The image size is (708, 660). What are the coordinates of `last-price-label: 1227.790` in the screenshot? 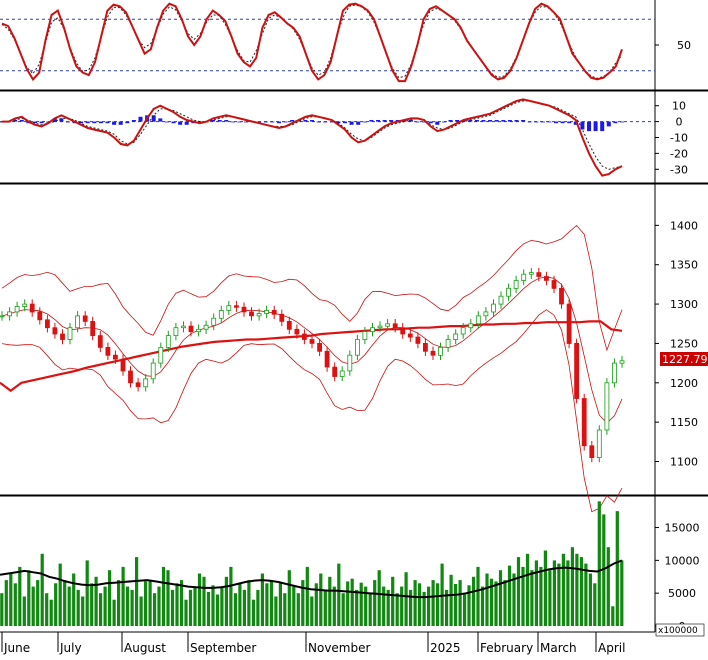 It's located at (685, 359).